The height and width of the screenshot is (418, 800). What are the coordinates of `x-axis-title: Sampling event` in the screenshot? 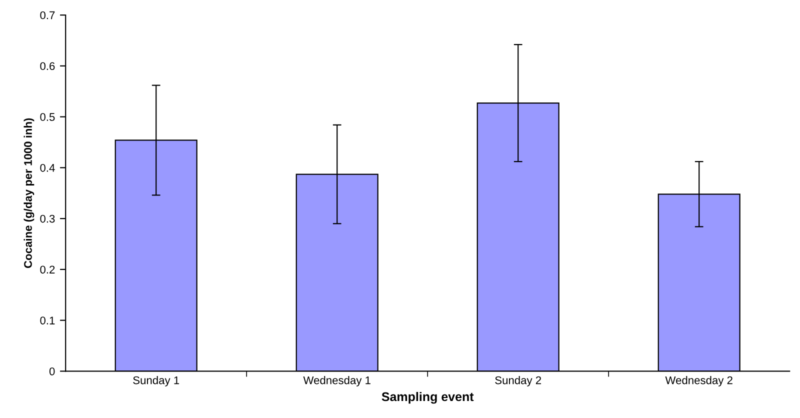 It's located at (428, 398).